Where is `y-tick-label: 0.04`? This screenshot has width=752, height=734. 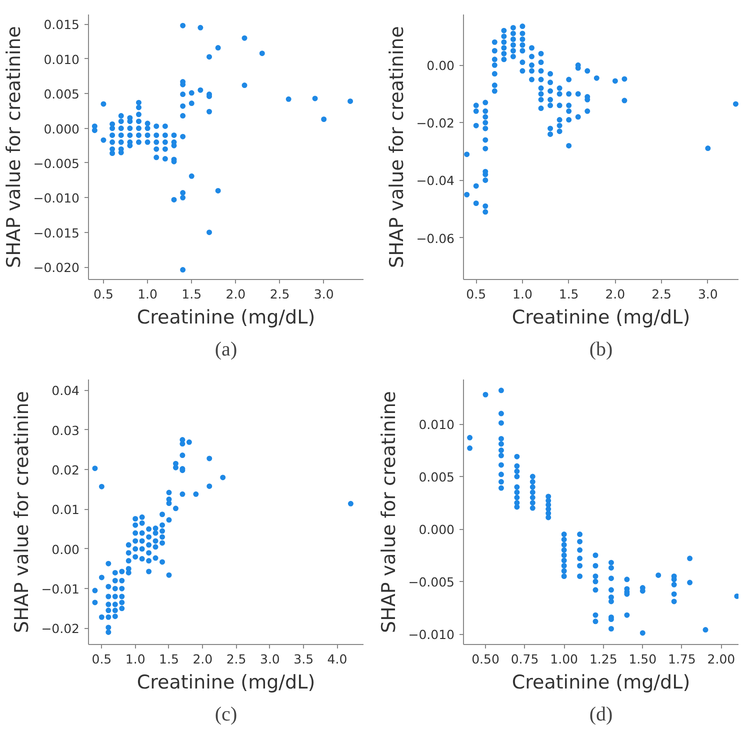 y-tick-label: 0.04 is located at coordinates (66, 390).